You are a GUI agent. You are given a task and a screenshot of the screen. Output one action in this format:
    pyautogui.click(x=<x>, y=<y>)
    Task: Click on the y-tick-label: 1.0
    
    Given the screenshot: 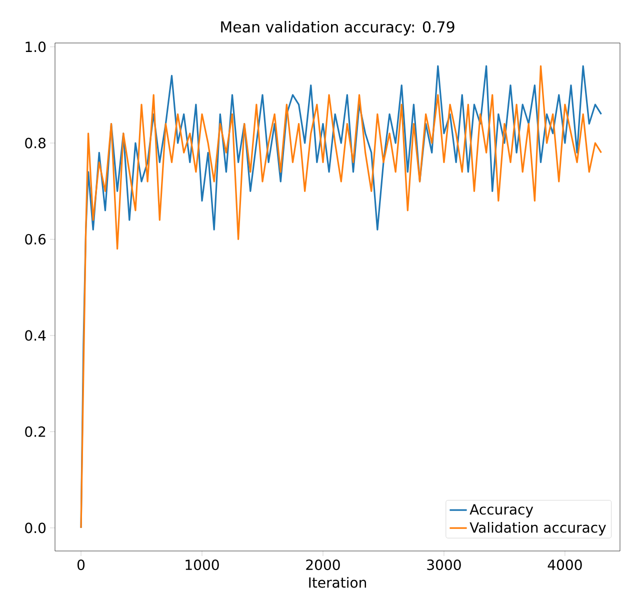 What is the action you would take?
    pyautogui.click(x=36, y=47)
    